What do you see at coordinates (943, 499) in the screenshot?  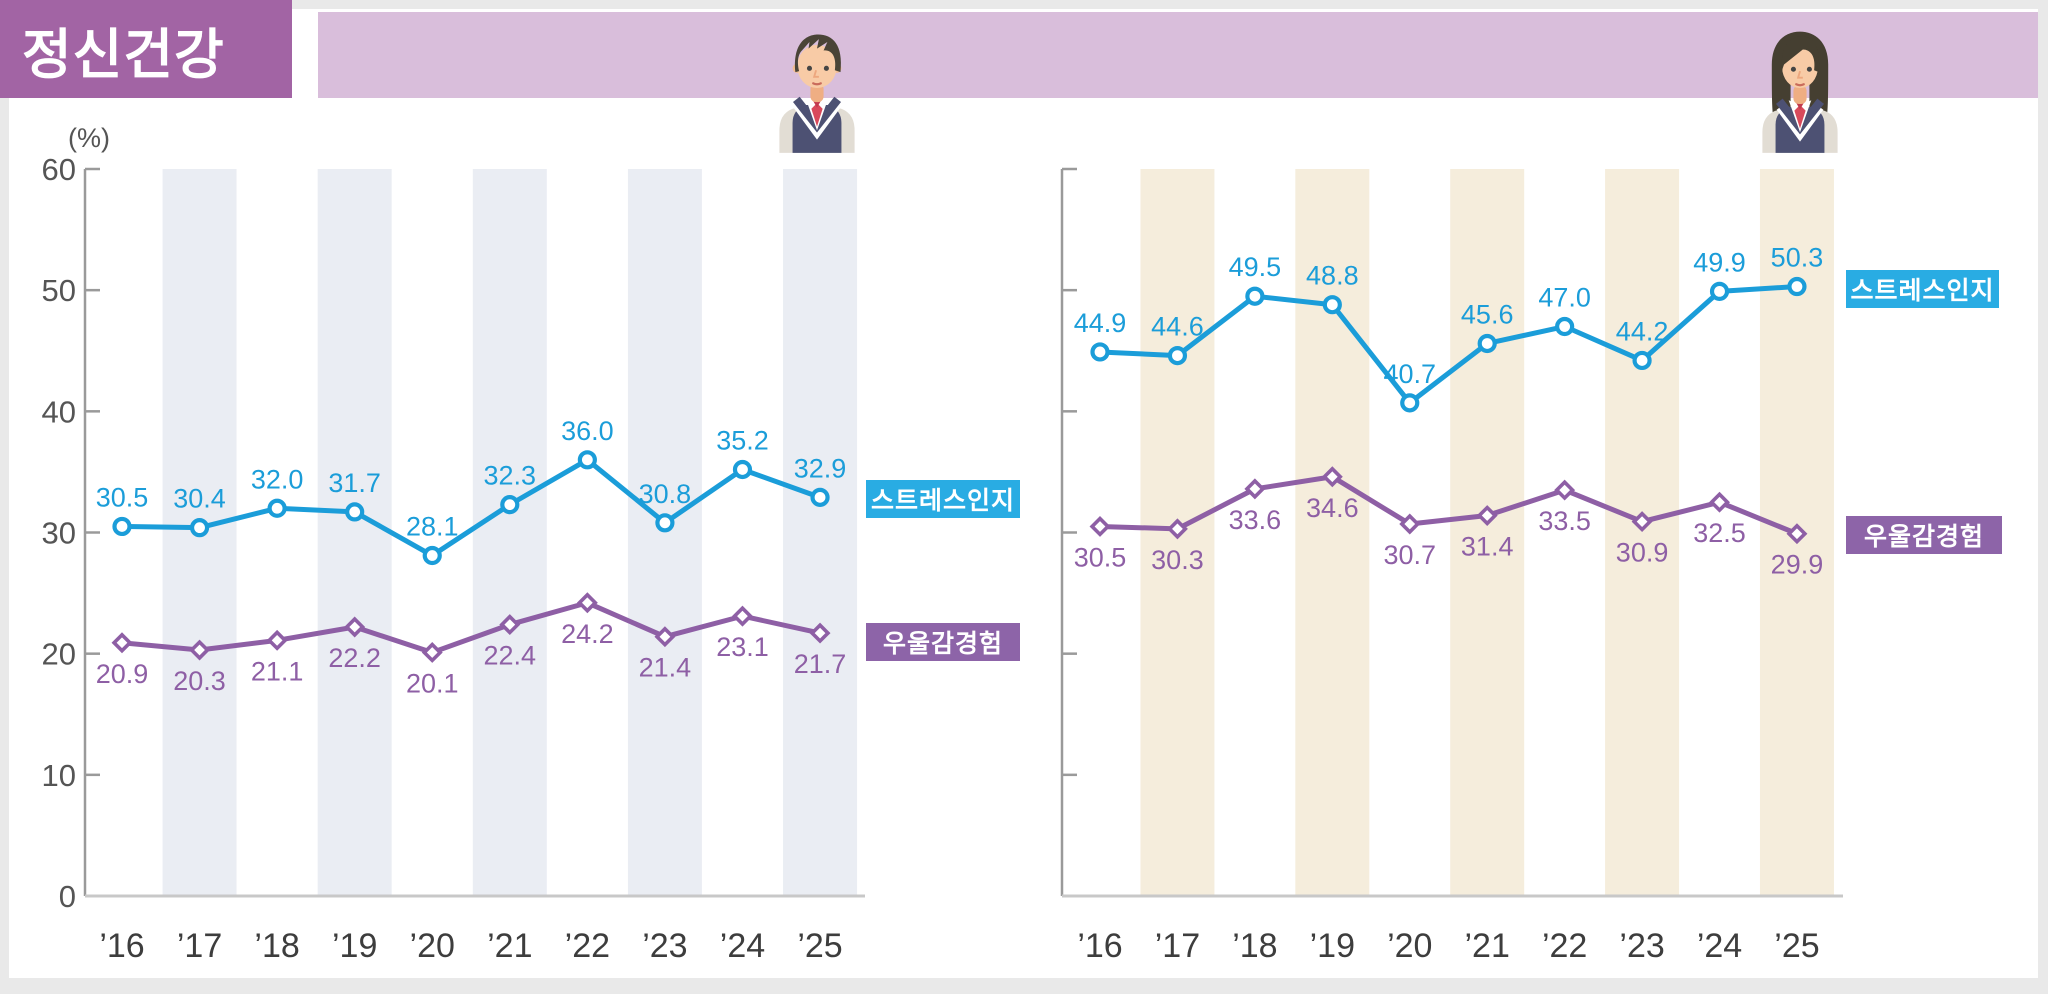 I see `legend-stress-badge-male: 스트레스인지` at bounding box center [943, 499].